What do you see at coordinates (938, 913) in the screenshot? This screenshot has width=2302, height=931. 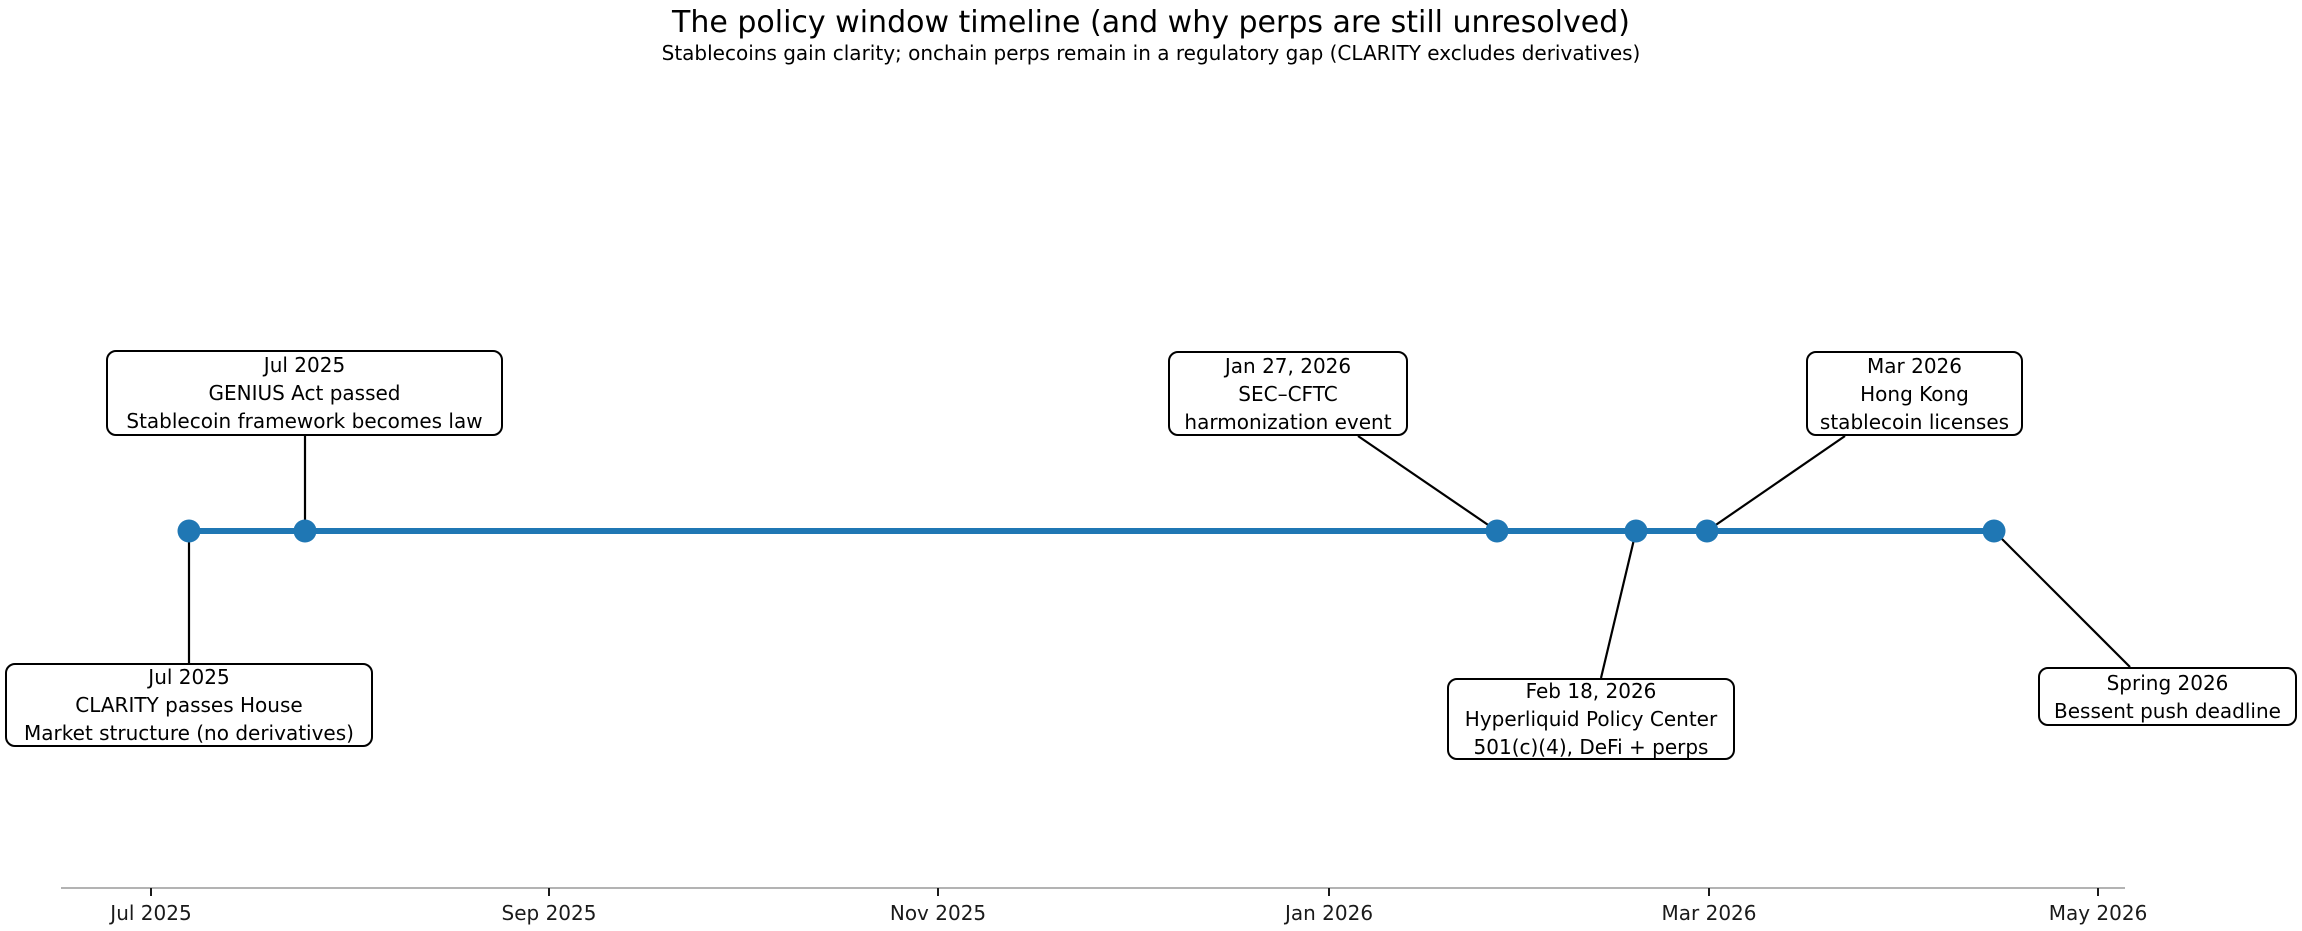 I see `tick-label-nov-2025: Nov 2025` at bounding box center [938, 913].